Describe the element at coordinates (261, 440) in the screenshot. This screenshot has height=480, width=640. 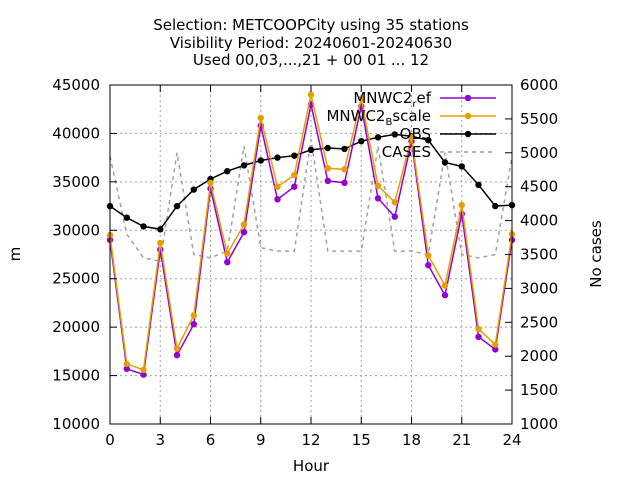
I see `x-tick-label: 9` at that location.